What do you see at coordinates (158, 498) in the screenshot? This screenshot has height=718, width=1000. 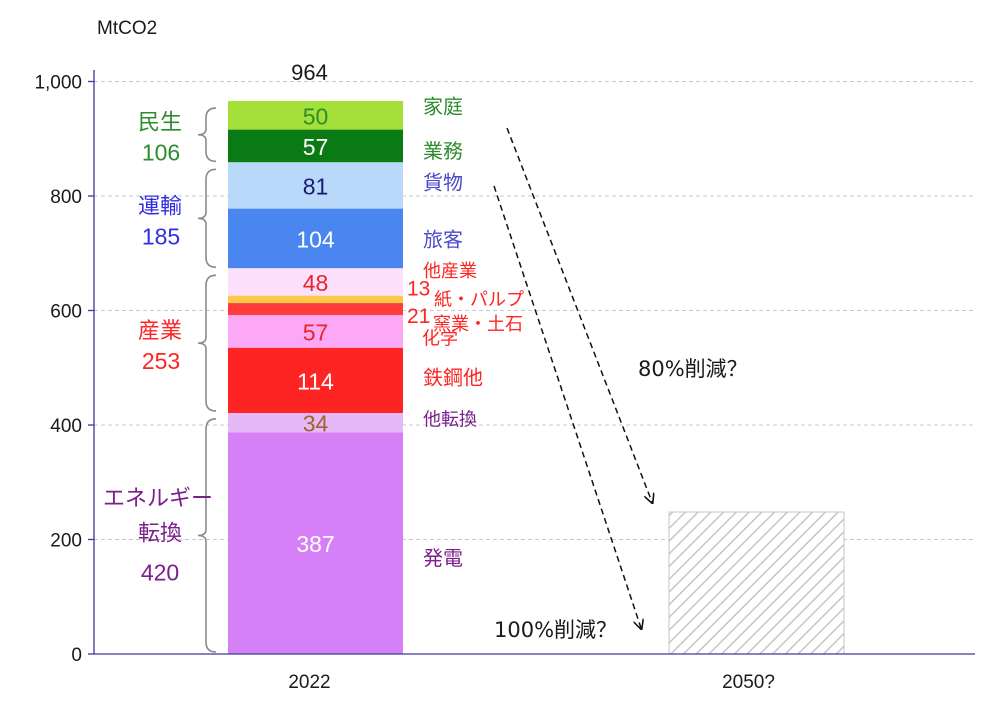 I see `group-name: エネルギー` at bounding box center [158, 498].